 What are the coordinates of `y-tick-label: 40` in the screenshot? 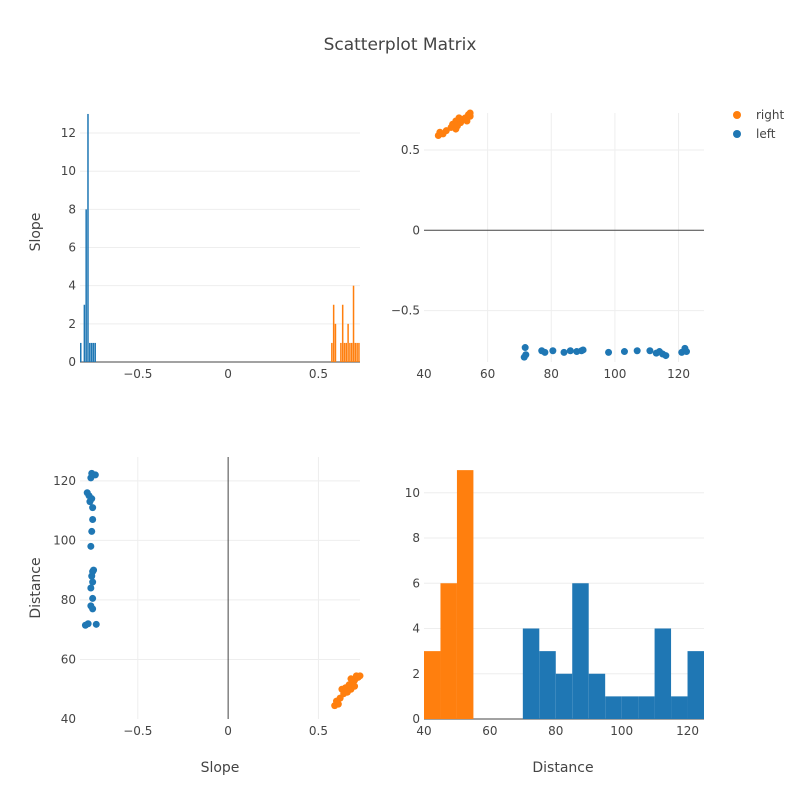 It's located at (68, 719).